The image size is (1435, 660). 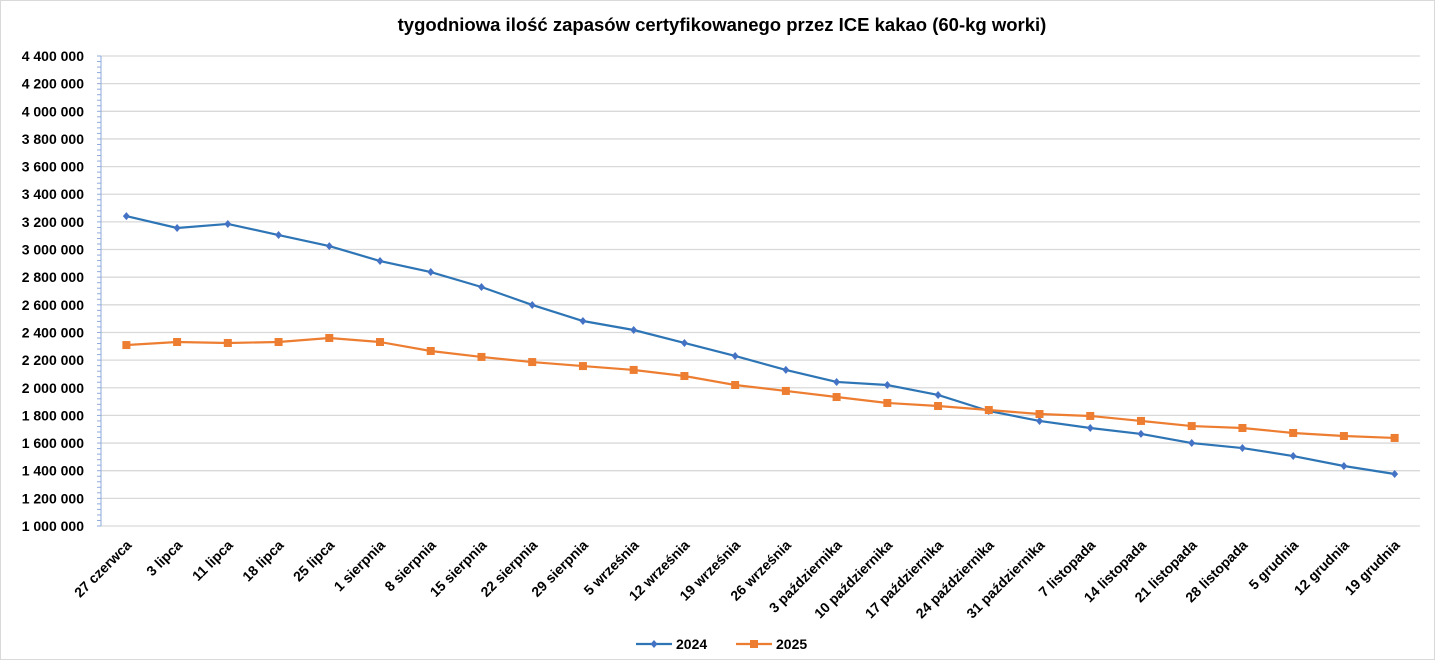 I want to click on x-tick-label: 11 lipca, so click(x=212, y=560).